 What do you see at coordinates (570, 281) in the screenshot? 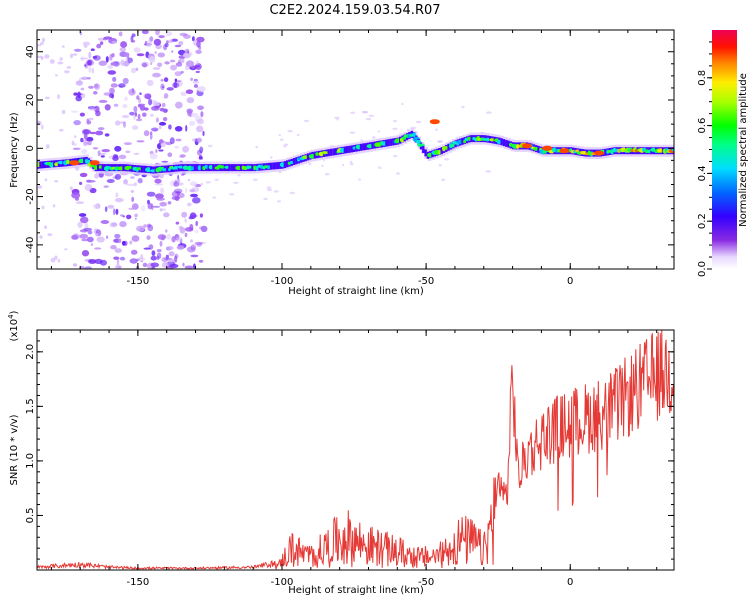
I see `x-tick-label: 0` at bounding box center [570, 281].